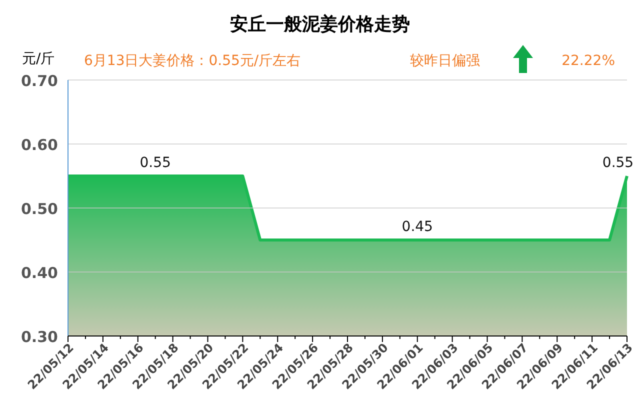 This screenshot has width=640, height=410. What do you see at coordinates (588, 61) in the screenshot?
I see `text: 22.22%` at bounding box center [588, 61].